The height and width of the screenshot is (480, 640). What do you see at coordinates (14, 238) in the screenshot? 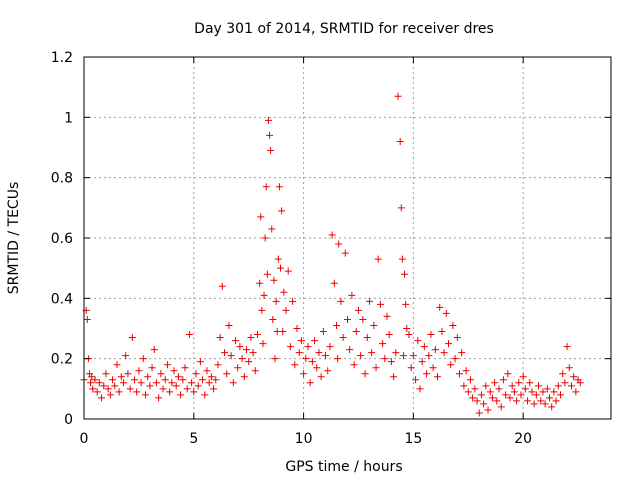
I see `y-axis-label: SRMTID / TECUs` at bounding box center [14, 238].